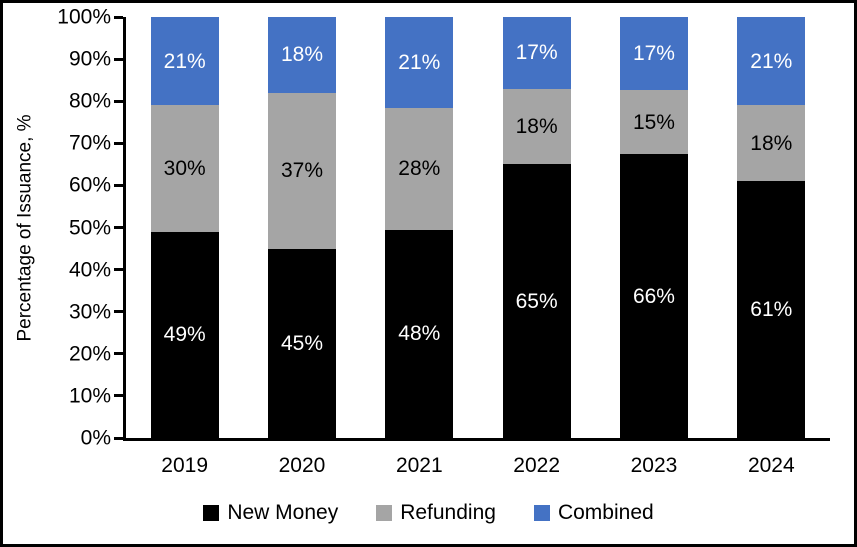 The height and width of the screenshot is (547, 857). I want to click on y-tick-label: 10%, so click(89, 396).